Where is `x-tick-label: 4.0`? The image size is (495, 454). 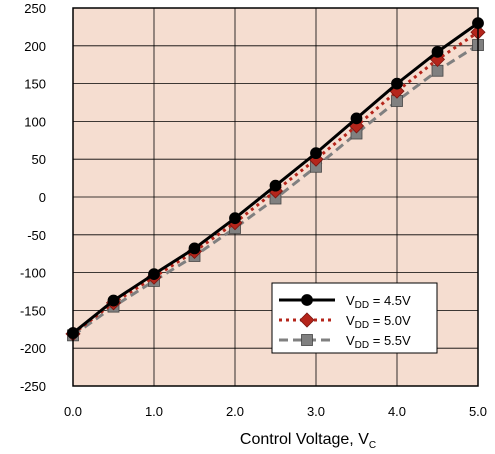
x-tick-label: 4.0 is located at coordinates (397, 411).